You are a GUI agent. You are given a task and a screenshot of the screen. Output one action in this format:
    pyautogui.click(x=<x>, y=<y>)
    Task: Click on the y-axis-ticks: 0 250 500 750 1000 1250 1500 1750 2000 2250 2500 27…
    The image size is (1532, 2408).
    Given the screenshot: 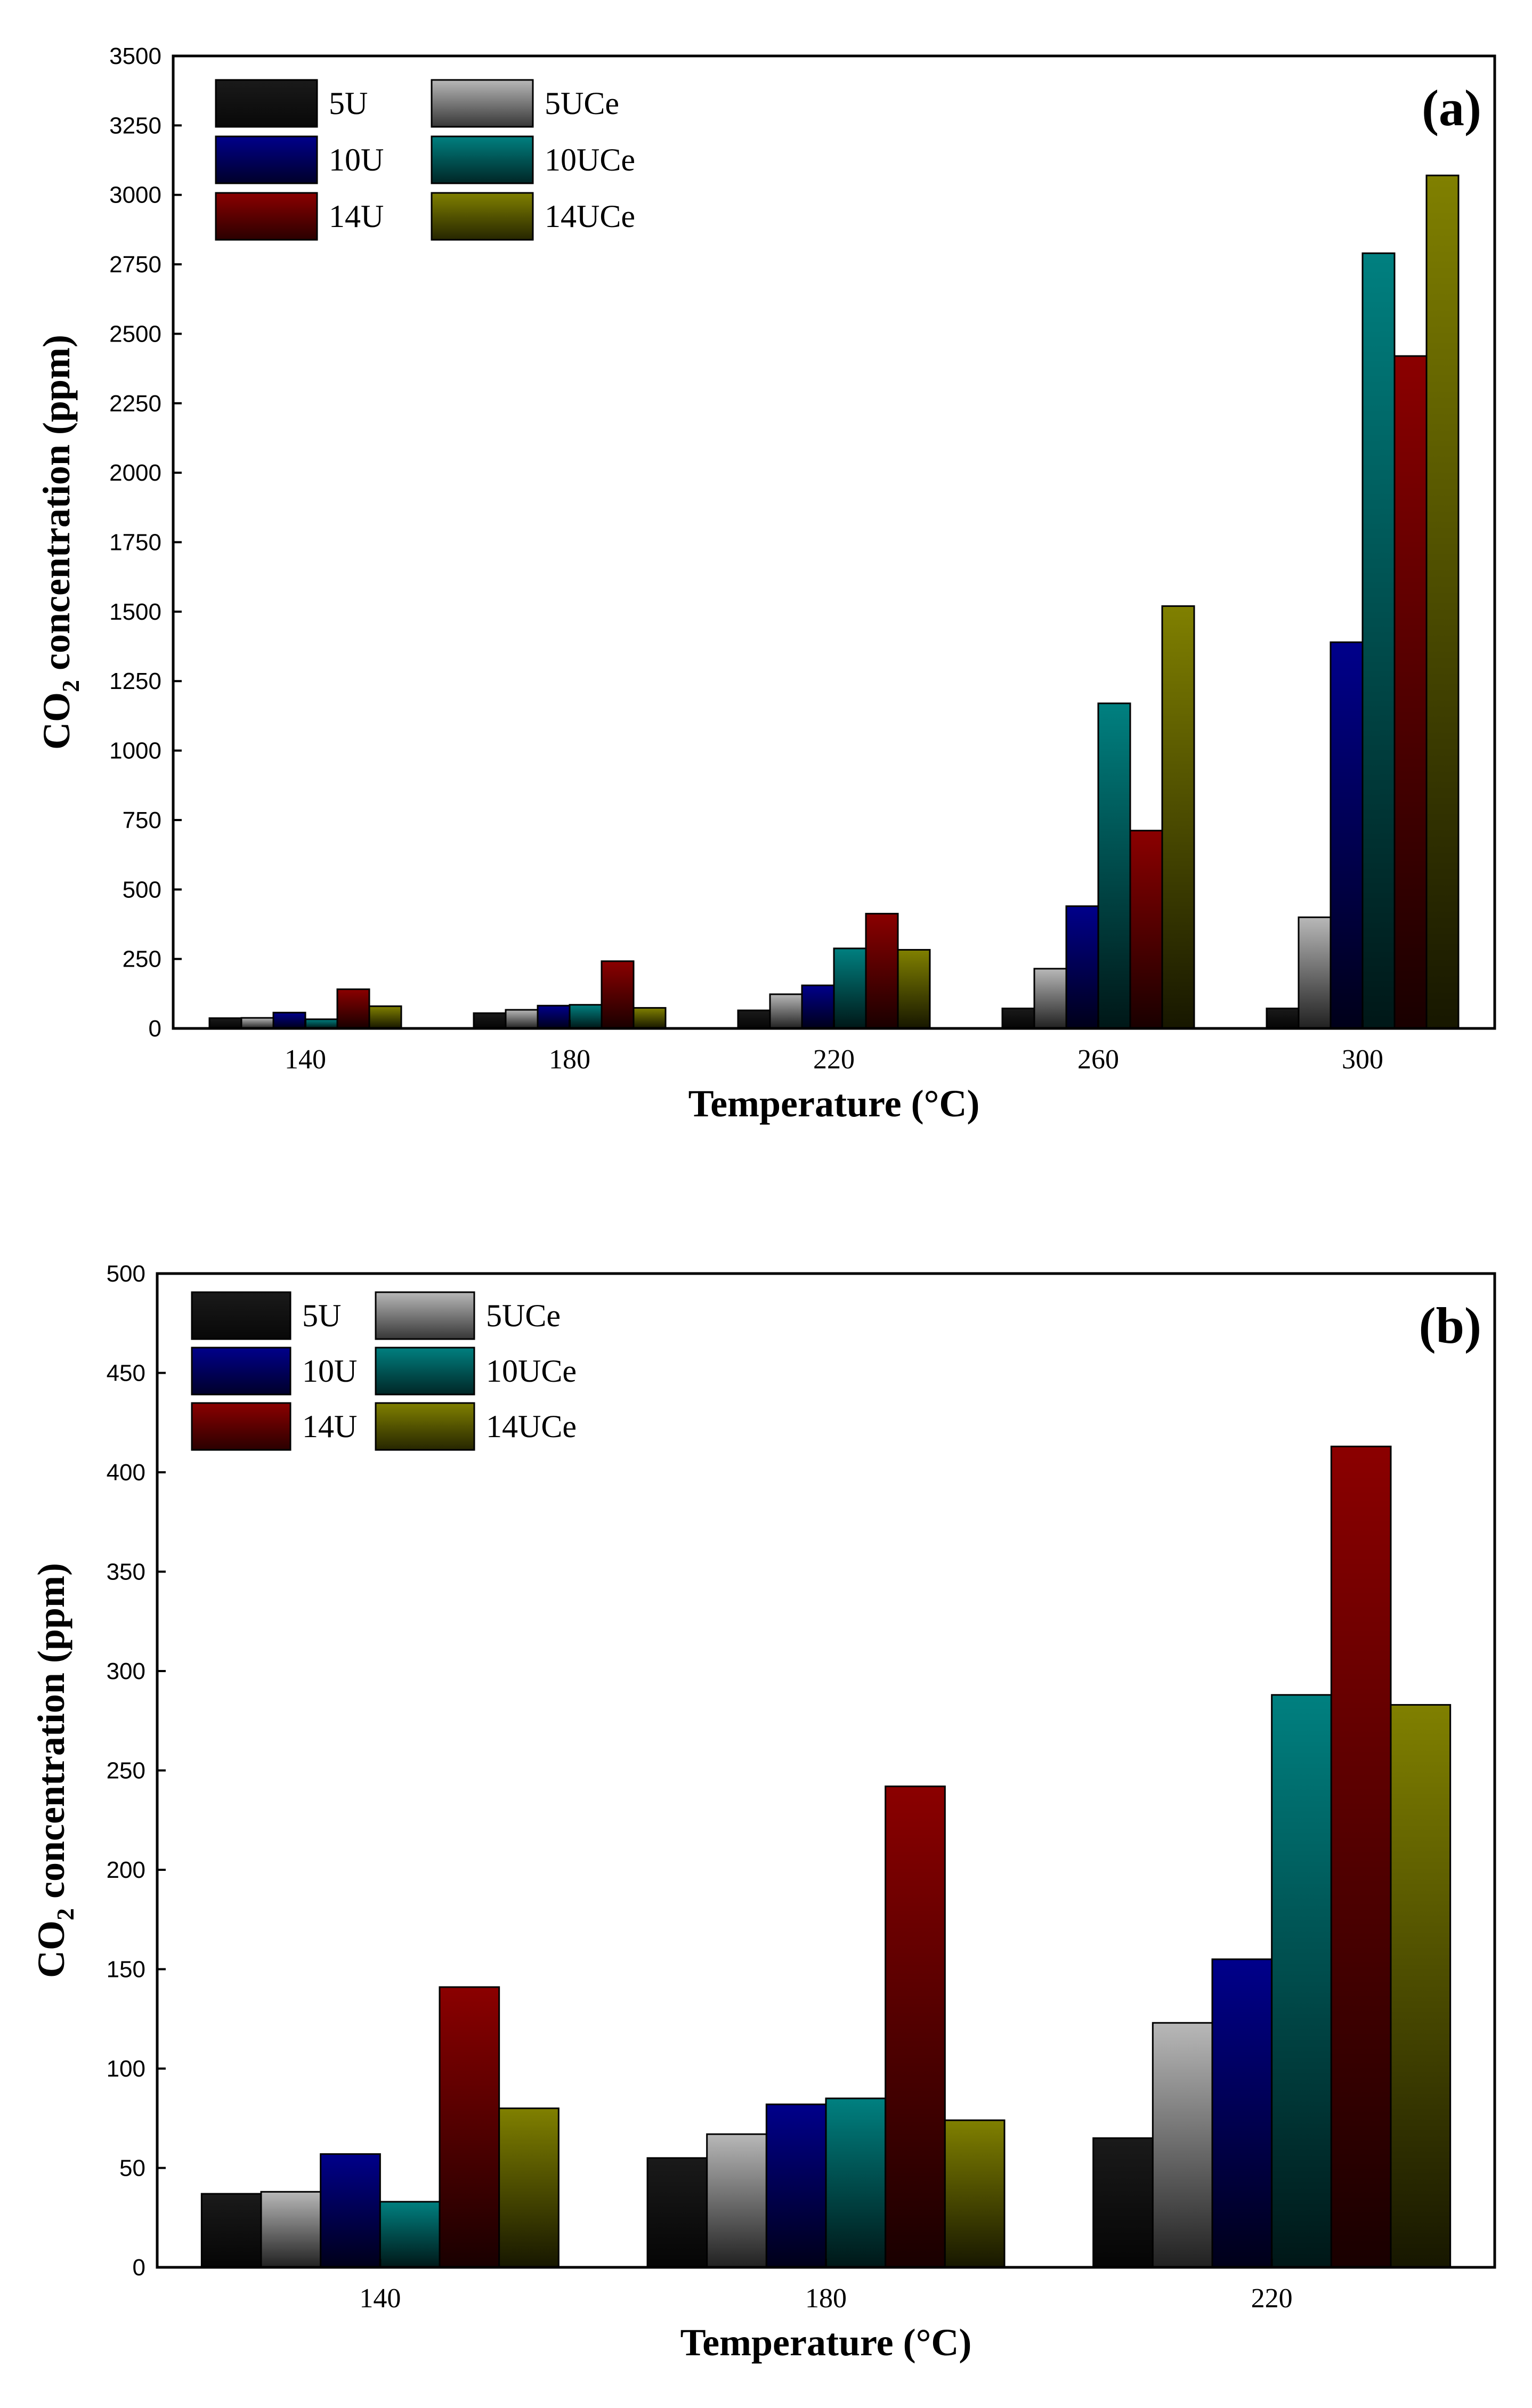 What is the action you would take?
    pyautogui.click(x=145, y=542)
    